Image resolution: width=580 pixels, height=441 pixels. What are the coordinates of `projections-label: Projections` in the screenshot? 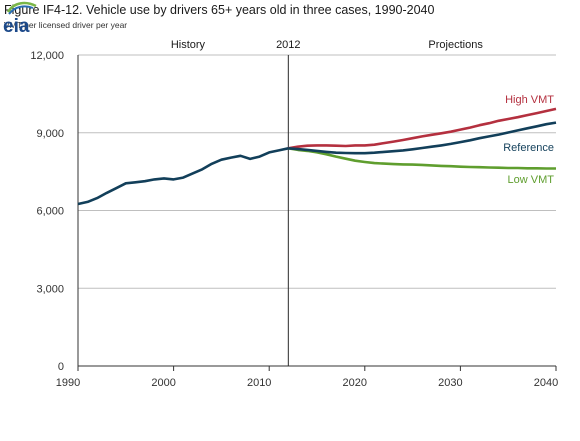 It's located at (455, 45).